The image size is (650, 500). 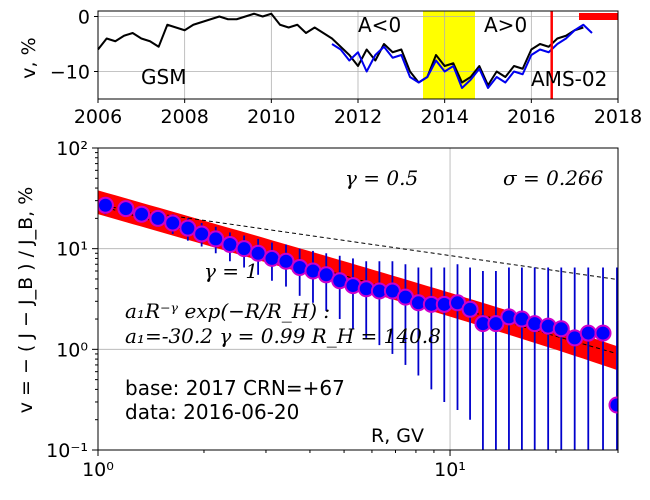 What do you see at coordinates (67, 451) in the screenshot?
I see `bottom-y-tick-label: 10⁻¹` at bounding box center [67, 451].